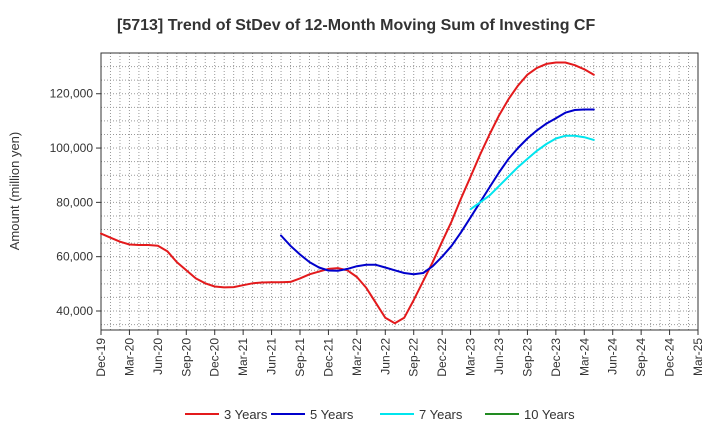 The height and width of the screenshot is (445, 720). I want to click on x-tick-label: Sep-20, so click(186, 357).